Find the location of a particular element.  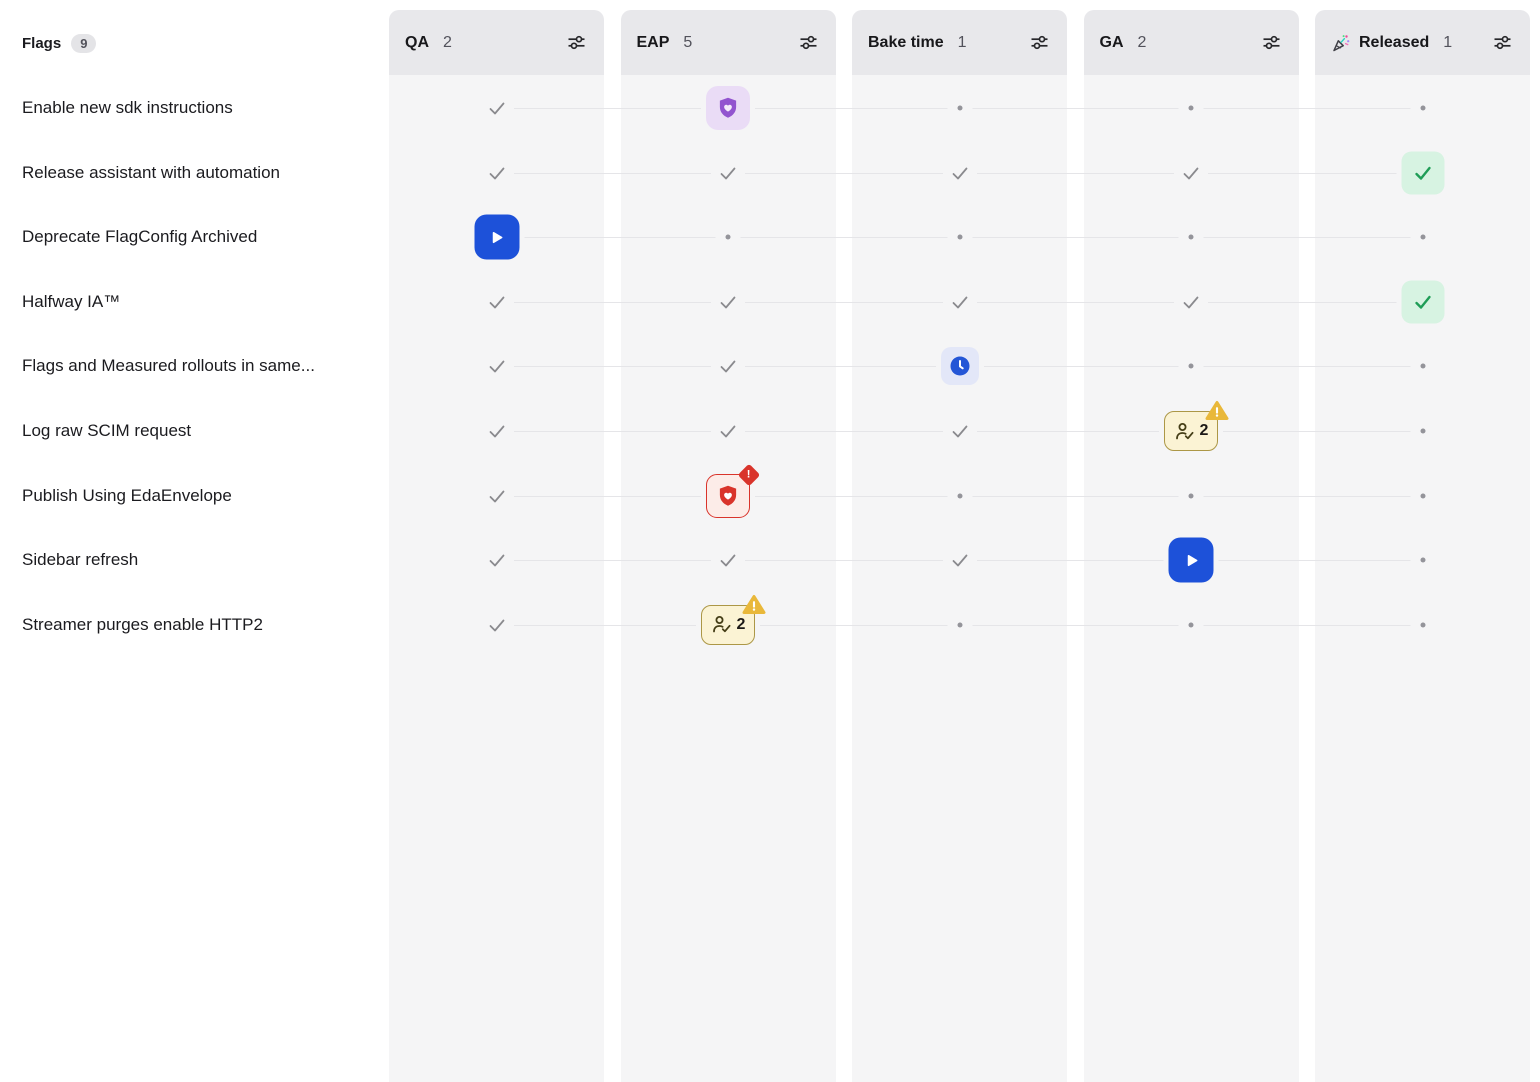

flags-header: Flags 9 is located at coordinates (59, 43).